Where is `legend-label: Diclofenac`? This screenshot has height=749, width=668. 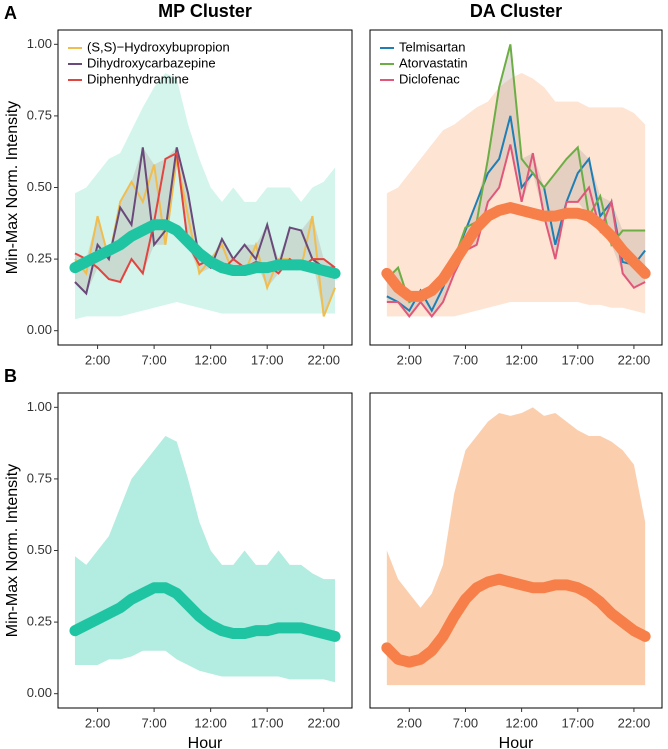
legend-label: Diclofenac is located at coordinates (429, 78).